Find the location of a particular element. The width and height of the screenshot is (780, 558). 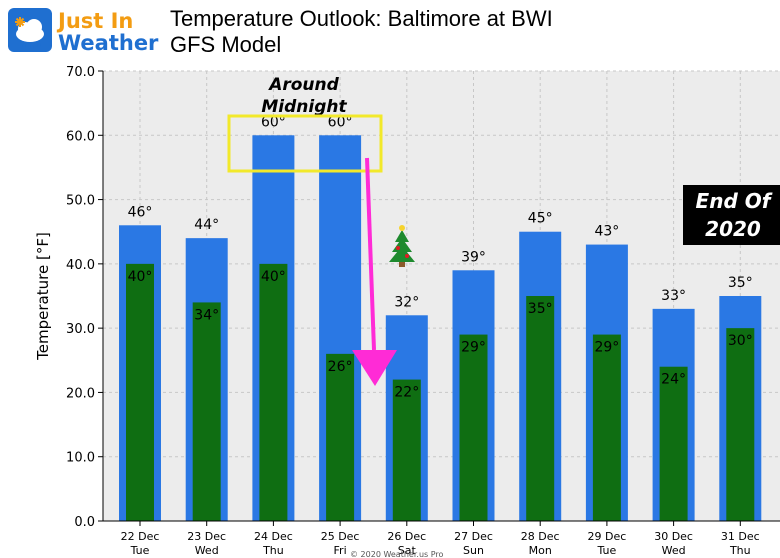

data-label-low: 30° is located at coordinates (740, 341).